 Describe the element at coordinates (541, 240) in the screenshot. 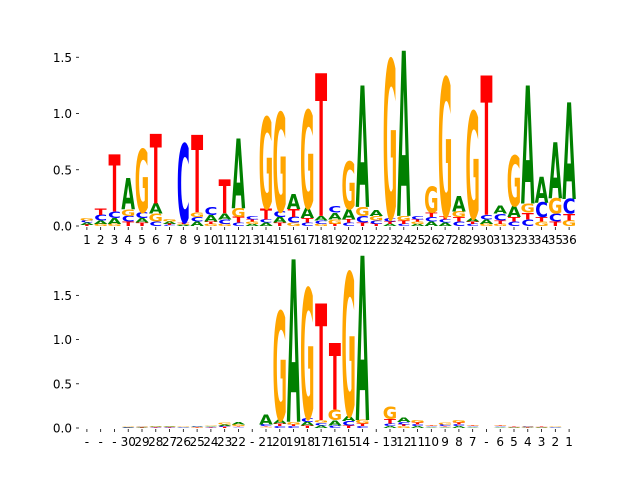

I see `position-label: 34` at that location.